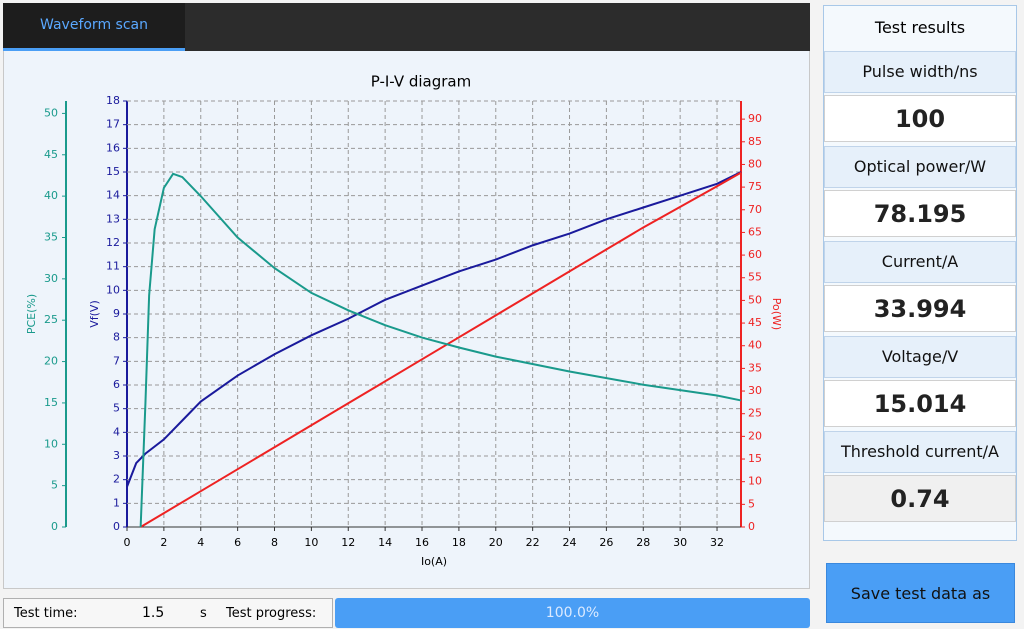 The image size is (1024, 629). I want to click on status-bar: Test time: 1.5 s Test progress:, so click(168, 613).